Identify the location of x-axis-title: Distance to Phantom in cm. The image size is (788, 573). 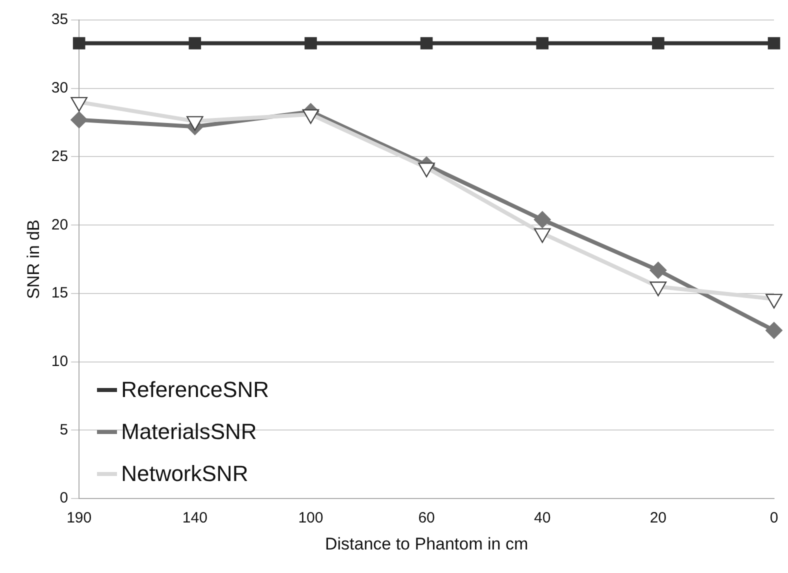
(426, 544).